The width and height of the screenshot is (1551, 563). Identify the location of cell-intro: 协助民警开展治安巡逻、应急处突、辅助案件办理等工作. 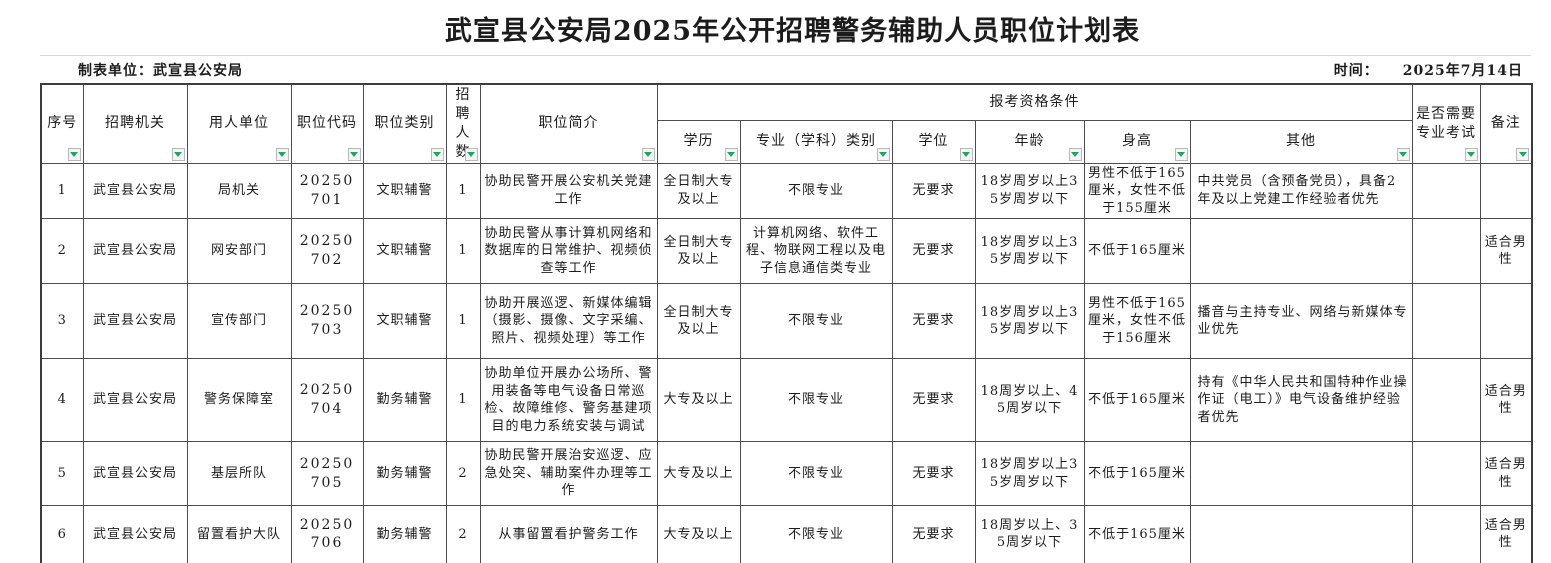
(568, 474).